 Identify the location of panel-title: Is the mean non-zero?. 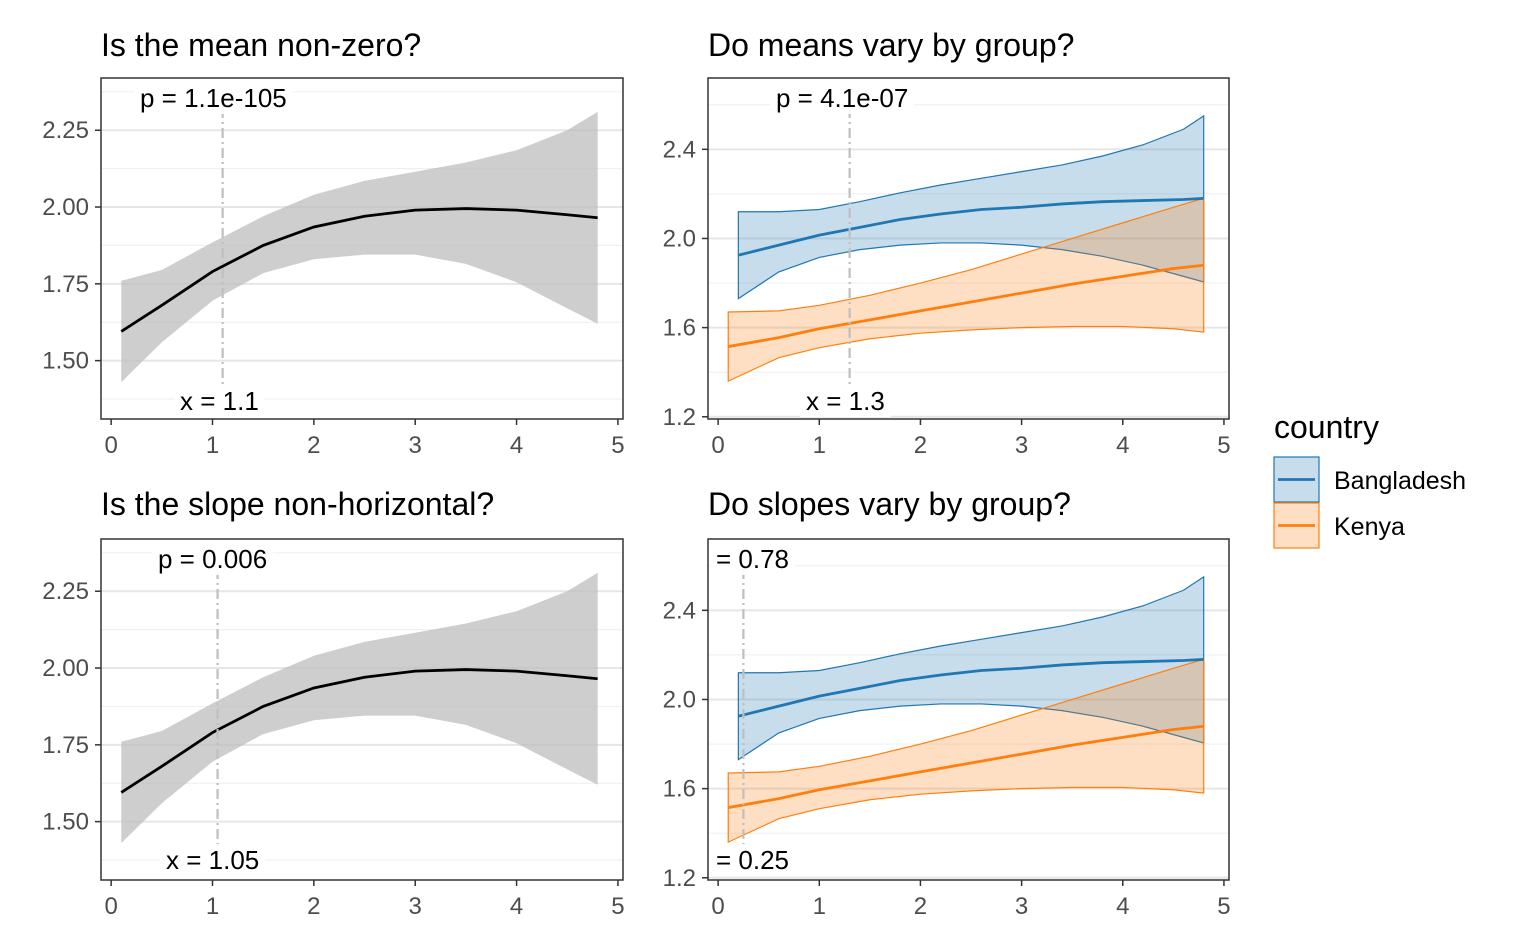
(261, 45).